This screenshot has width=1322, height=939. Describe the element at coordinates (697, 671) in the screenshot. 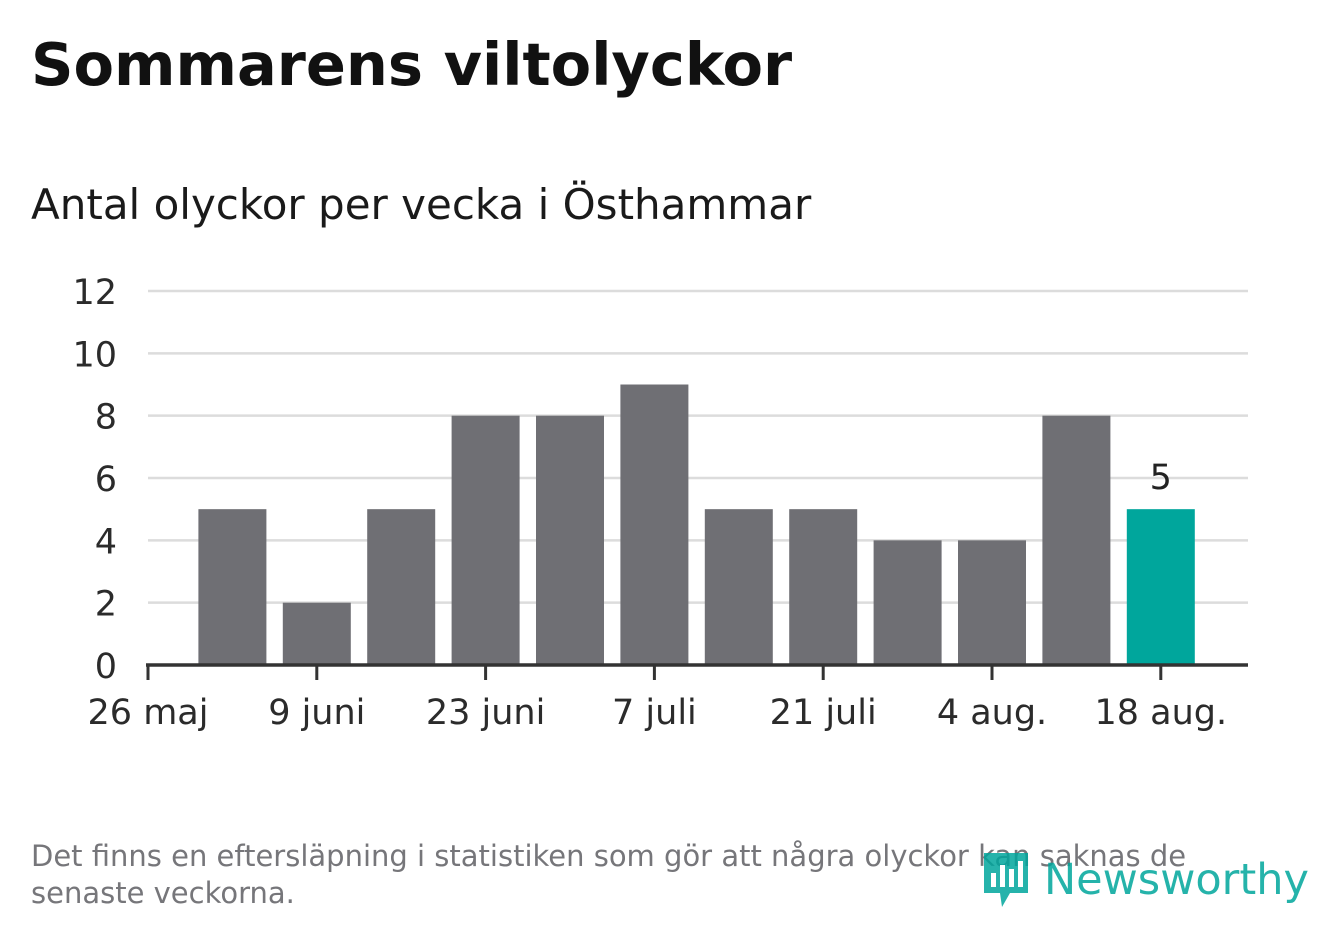

I see `x-axis` at that location.